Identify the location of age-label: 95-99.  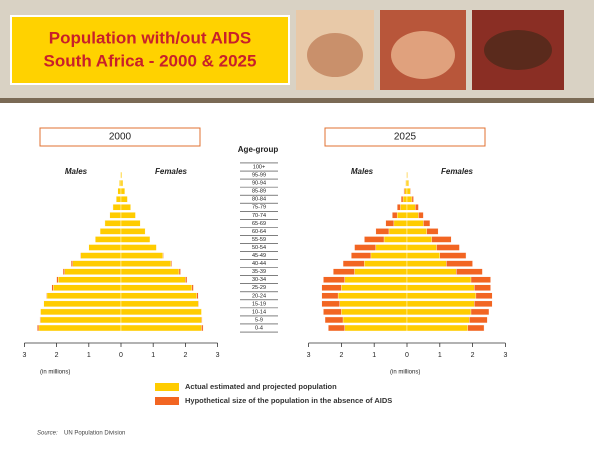
(259, 176).